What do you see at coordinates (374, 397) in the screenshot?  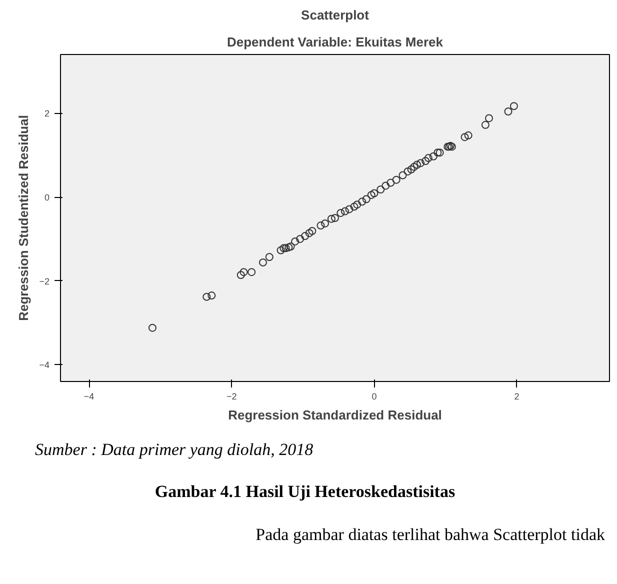 I see `x-tick-label: 0` at bounding box center [374, 397].